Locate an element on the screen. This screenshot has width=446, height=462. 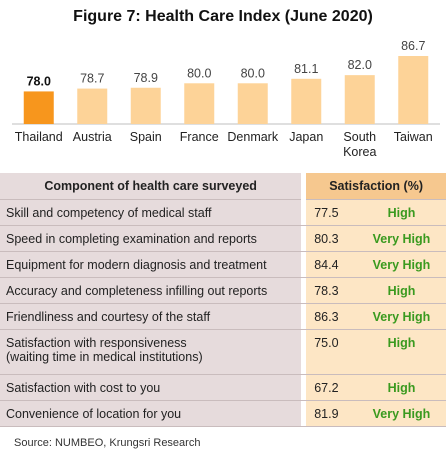
component-label-line2: (waiting time in medical institutions) is located at coordinates (104, 357).